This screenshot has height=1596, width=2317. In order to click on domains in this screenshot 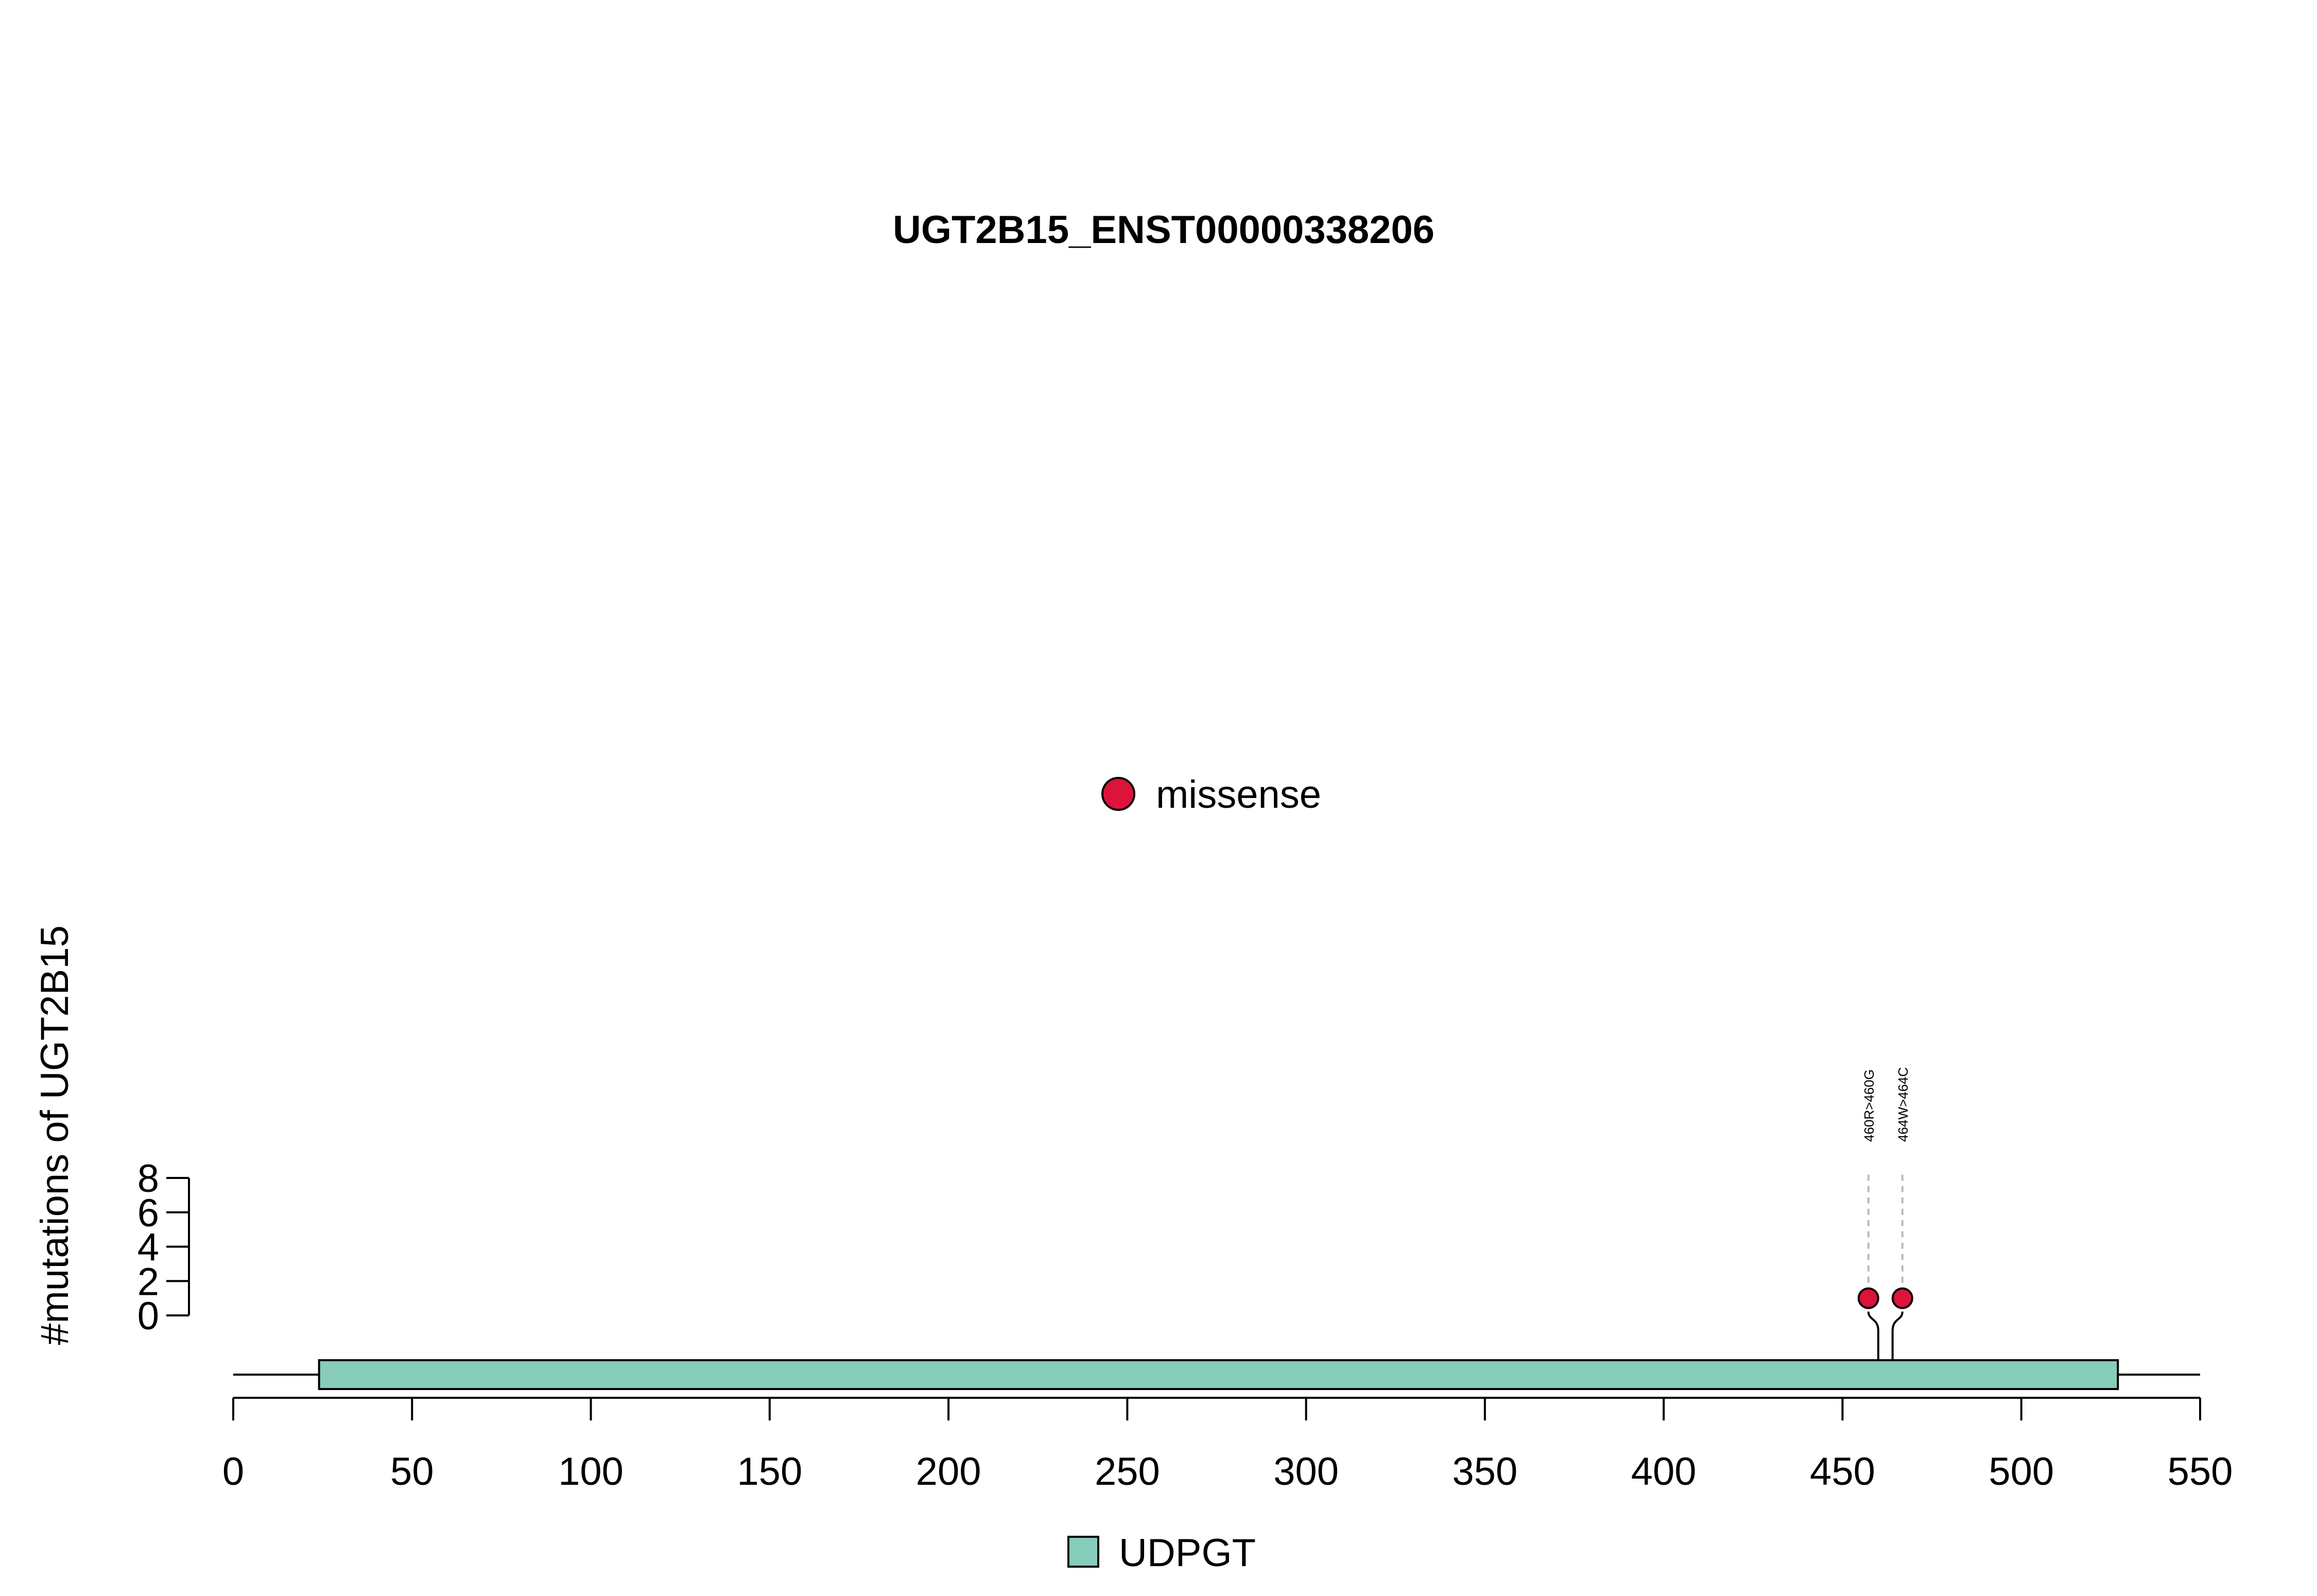, I will do `click(1218, 1374)`.